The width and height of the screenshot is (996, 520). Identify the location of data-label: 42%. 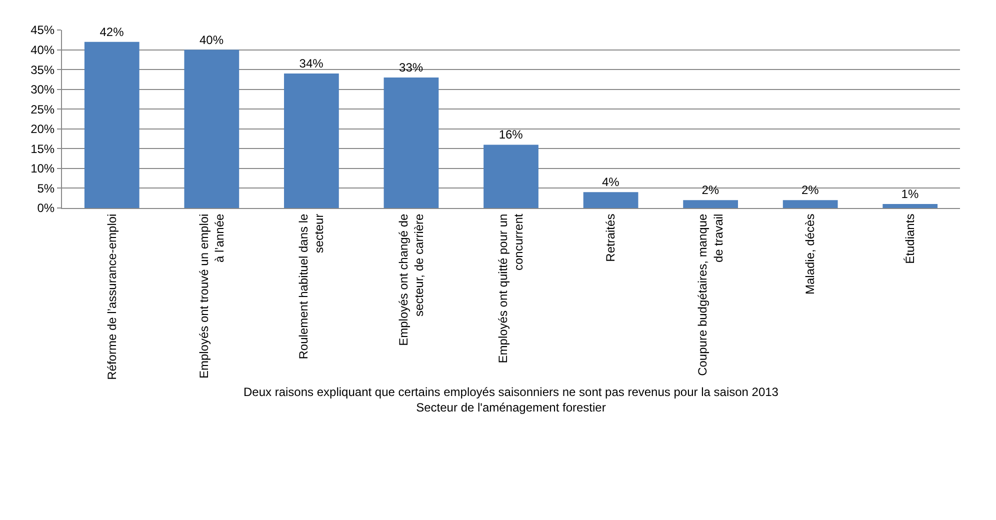
(112, 31).